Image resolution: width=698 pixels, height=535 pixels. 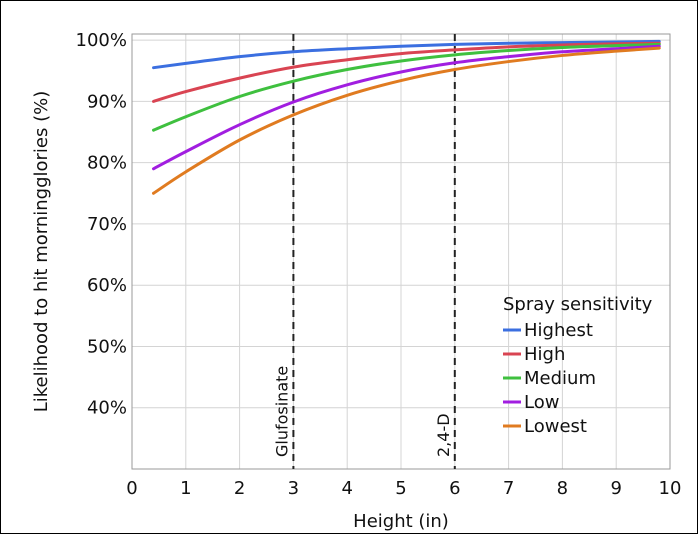 I want to click on x-tick-label: 3, so click(x=293, y=488).